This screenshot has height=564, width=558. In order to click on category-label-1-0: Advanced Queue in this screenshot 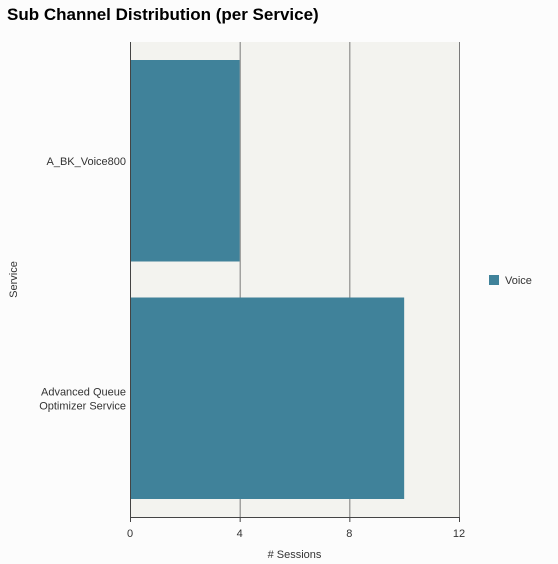, I will do `click(83, 392)`.